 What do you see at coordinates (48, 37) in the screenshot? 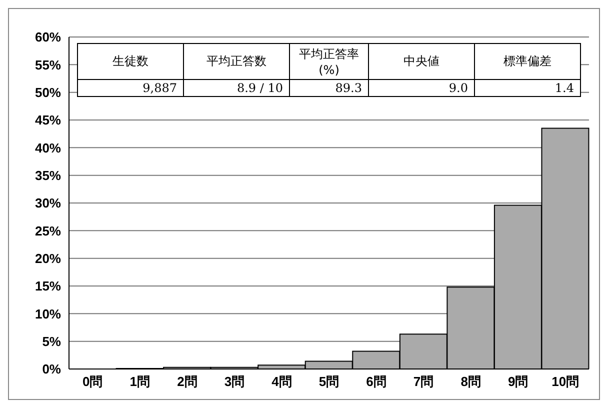
I see `y-tick-label: 60%` at bounding box center [48, 37].